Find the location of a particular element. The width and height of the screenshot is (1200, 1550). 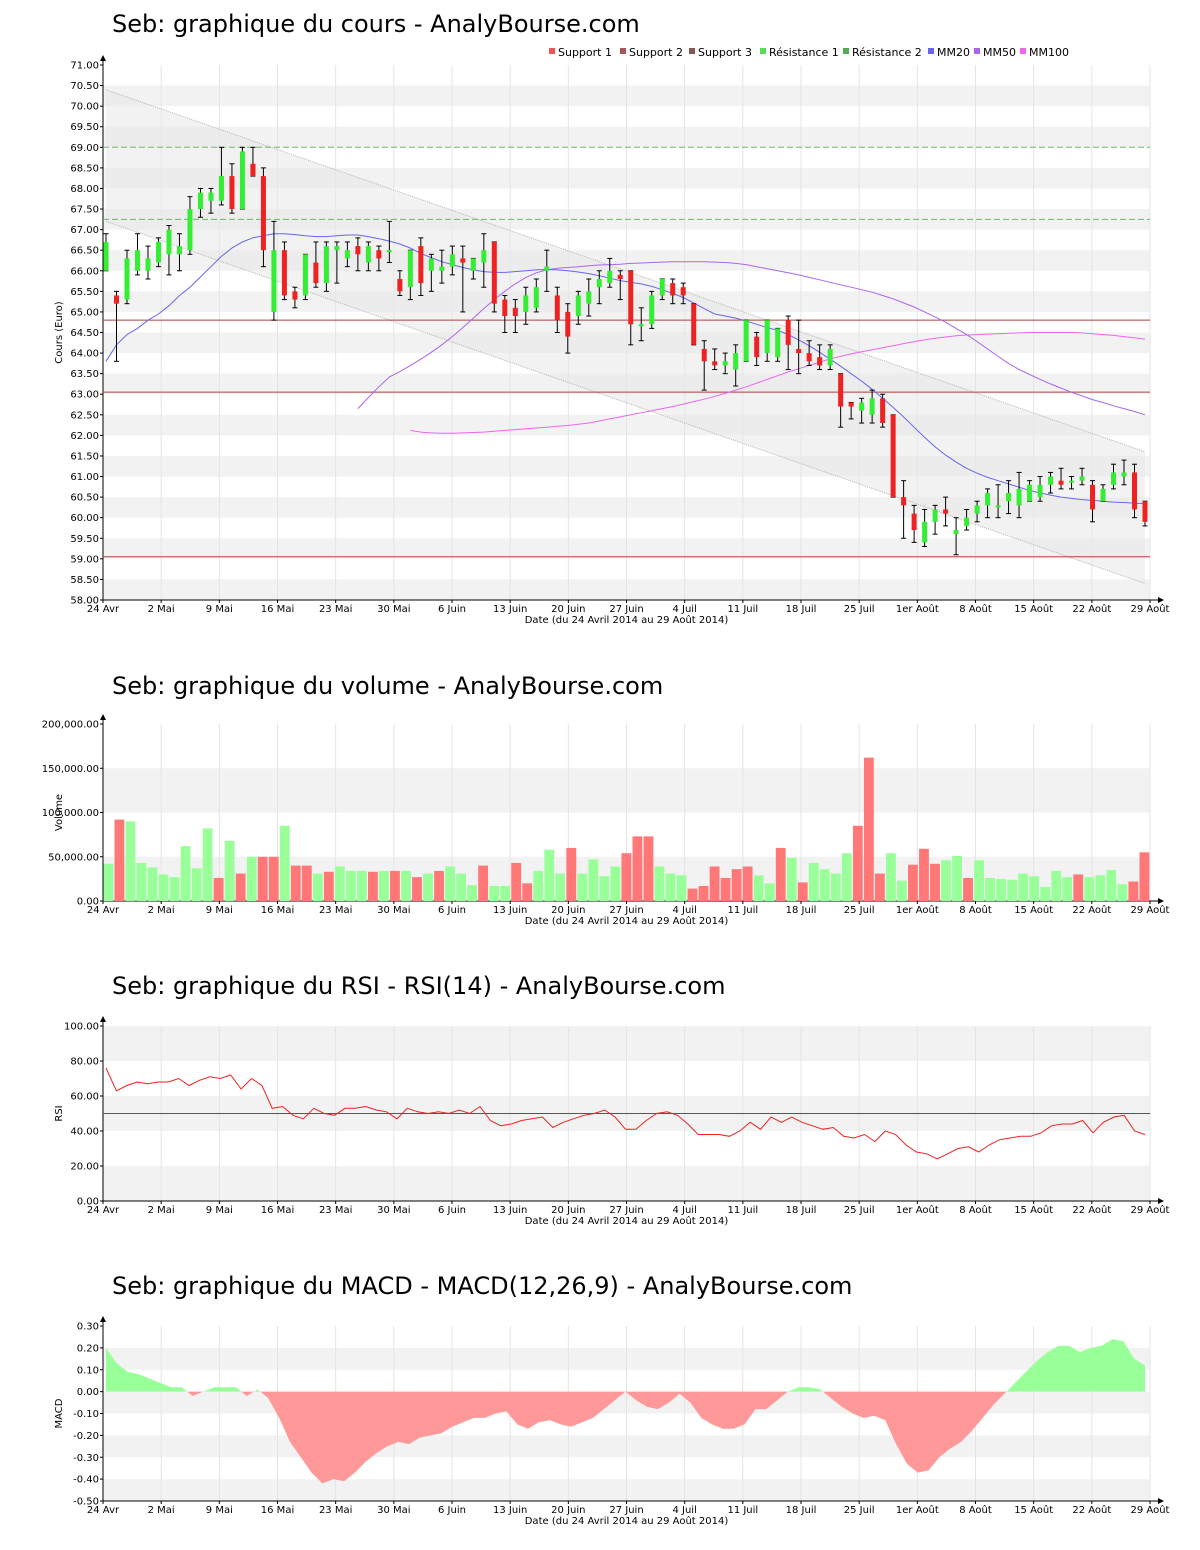

rsi-x-tick-label: 9 Mai is located at coordinates (219, 1210).